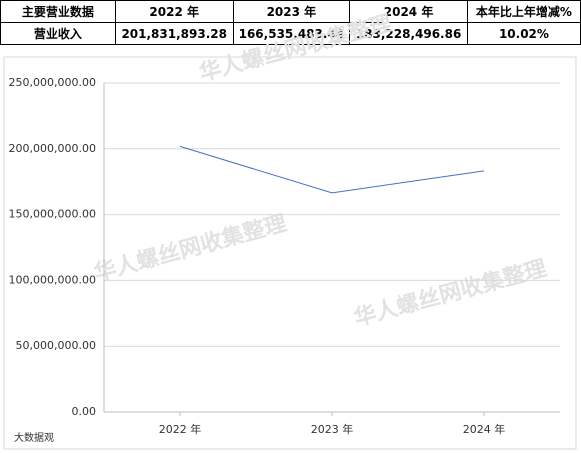  What do you see at coordinates (180, 429) in the screenshot?
I see `x-tick-label: 2022 年` at bounding box center [180, 429].